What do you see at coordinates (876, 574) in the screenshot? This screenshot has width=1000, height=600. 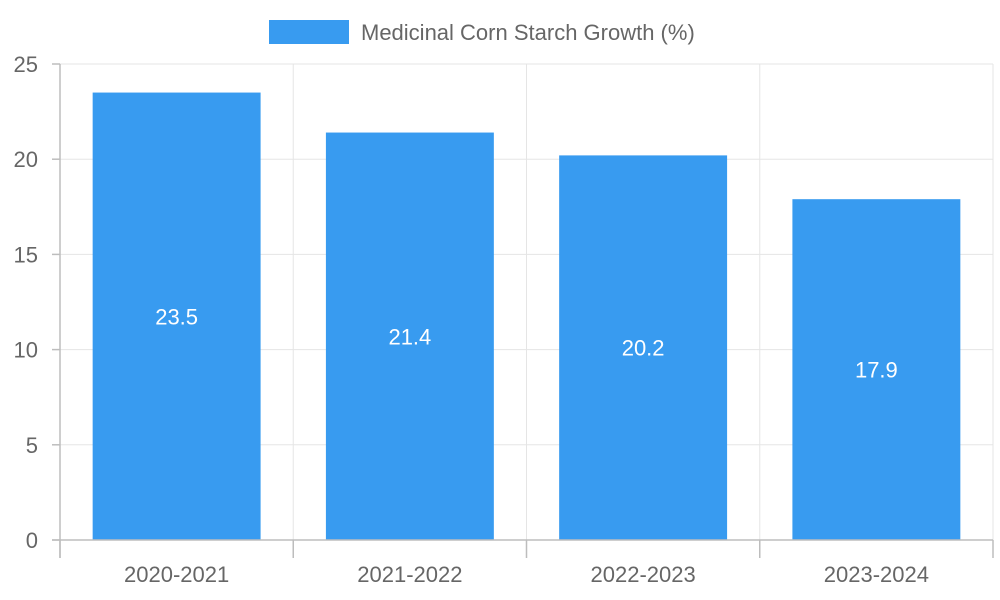 I see `x-tick-label: 2023-2024` at bounding box center [876, 574].